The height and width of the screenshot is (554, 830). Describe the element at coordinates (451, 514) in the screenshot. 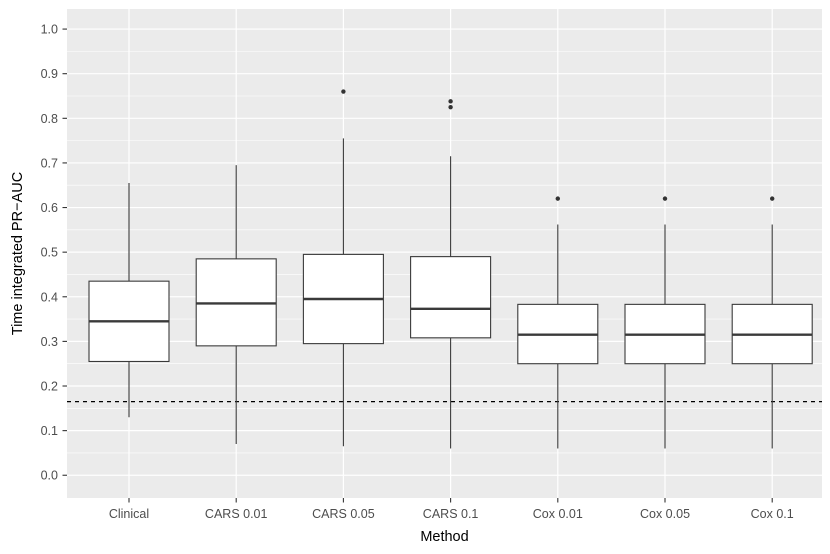

I see `x-tick-label: CARS 0.1` at that location.